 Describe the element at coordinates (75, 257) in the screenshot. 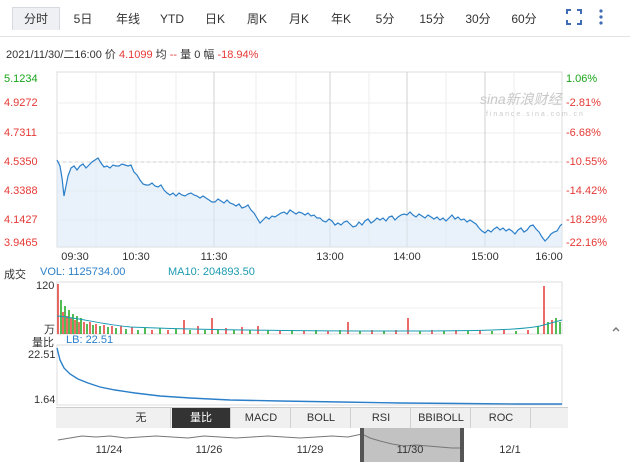

I see `time-axis-label: 09:30` at that location.